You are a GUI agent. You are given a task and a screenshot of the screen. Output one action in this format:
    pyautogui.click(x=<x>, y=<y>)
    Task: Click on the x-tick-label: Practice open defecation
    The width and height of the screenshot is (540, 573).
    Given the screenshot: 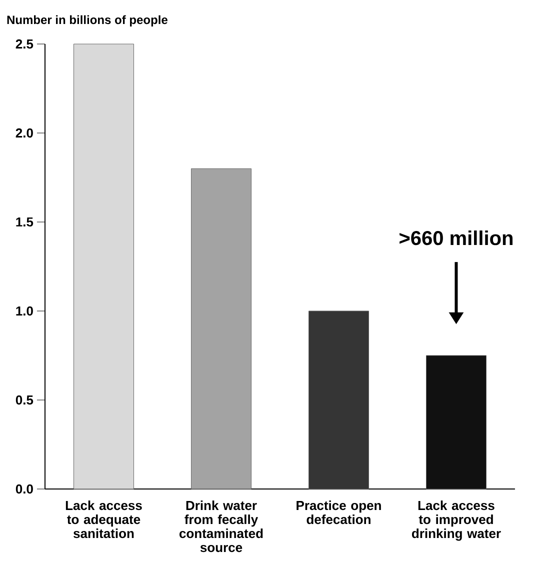 What is the action you would take?
    pyautogui.click(x=338, y=512)
    